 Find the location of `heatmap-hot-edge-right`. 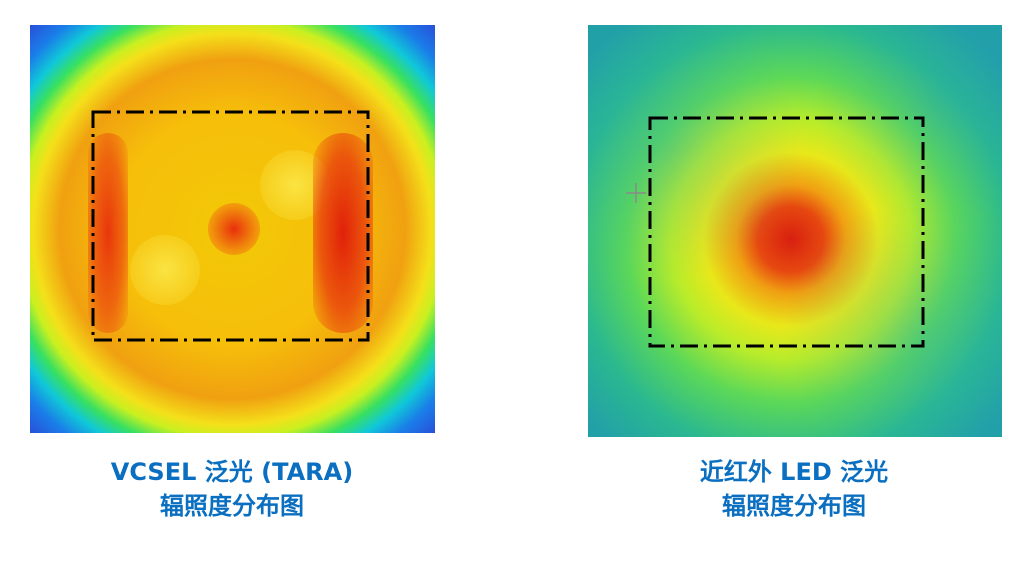

heatmap-hot-edge-right is located at coordinates (343, 233).